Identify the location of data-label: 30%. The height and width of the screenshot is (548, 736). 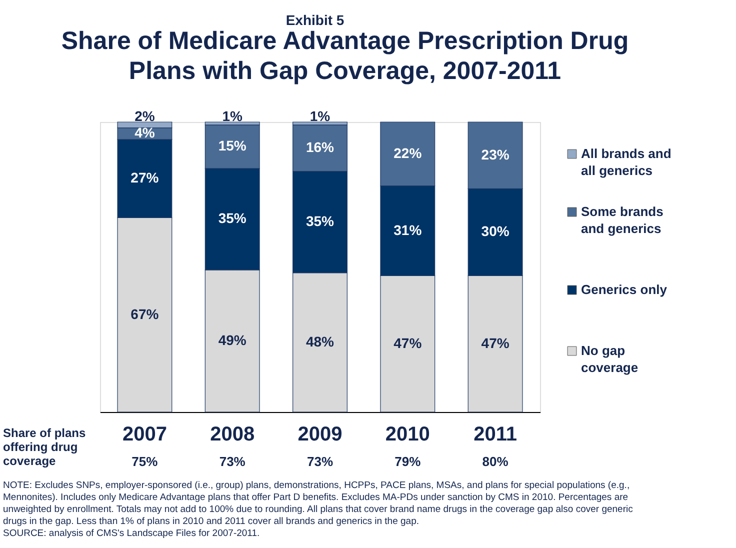
(495, 231).